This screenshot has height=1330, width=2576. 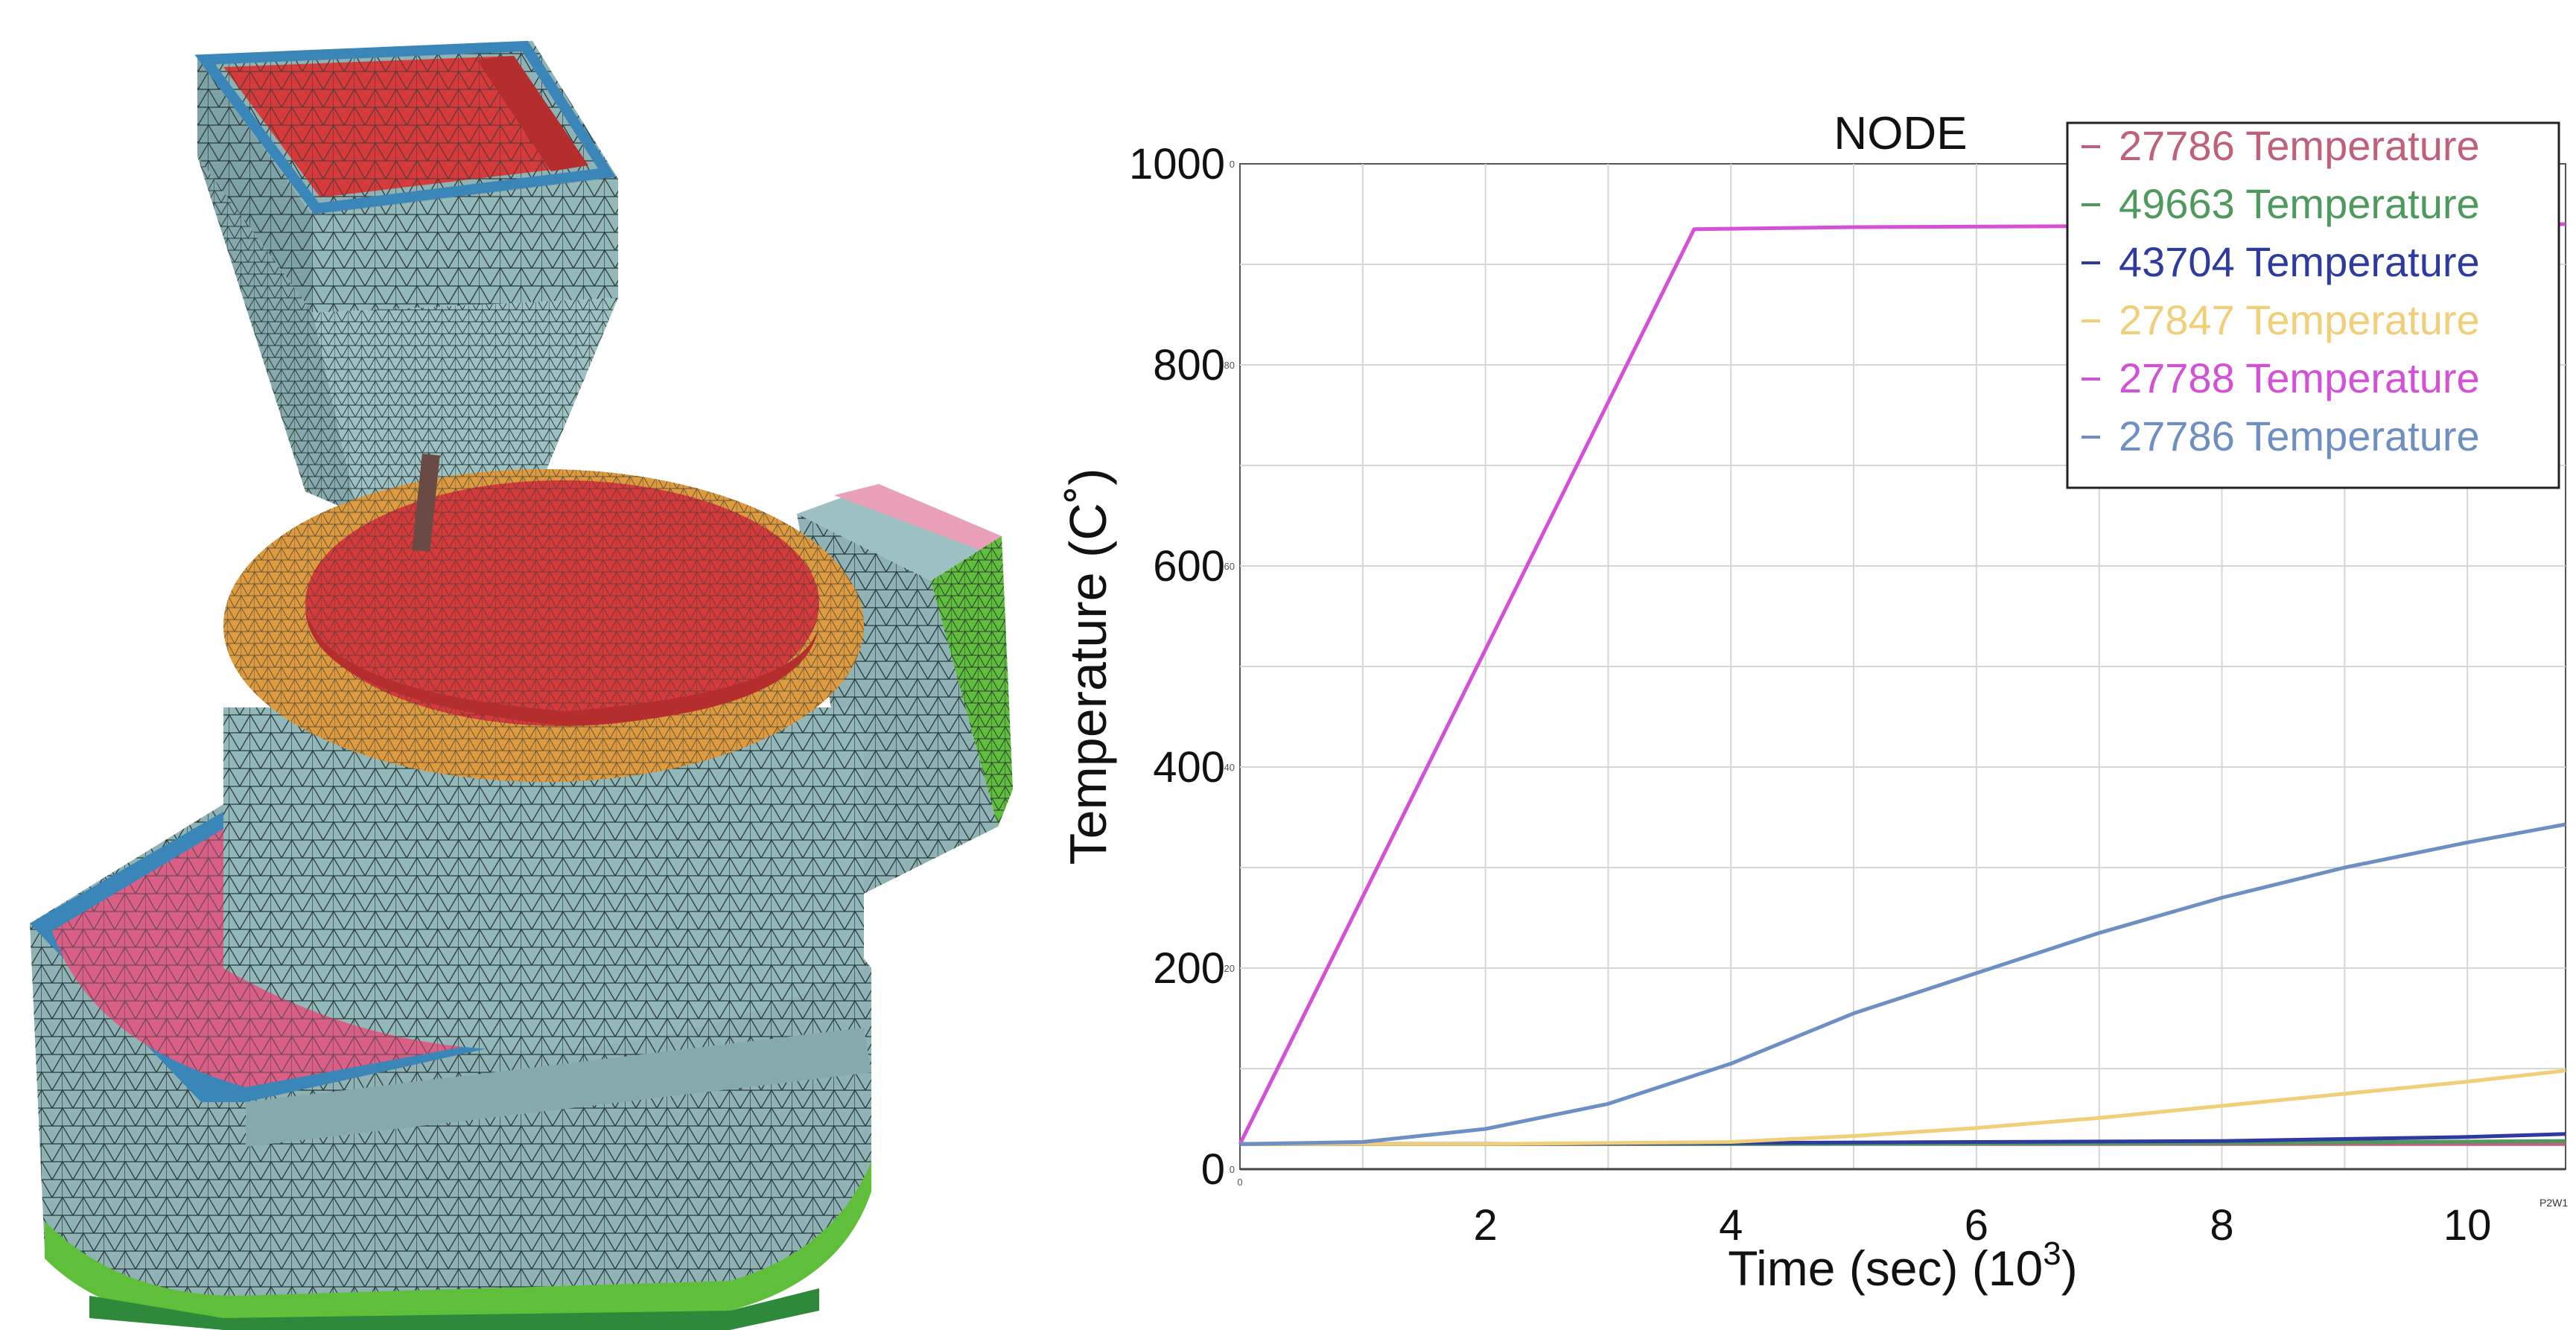 I want to click on x-axis-label-close: ), so click(x=2069, y=1268).